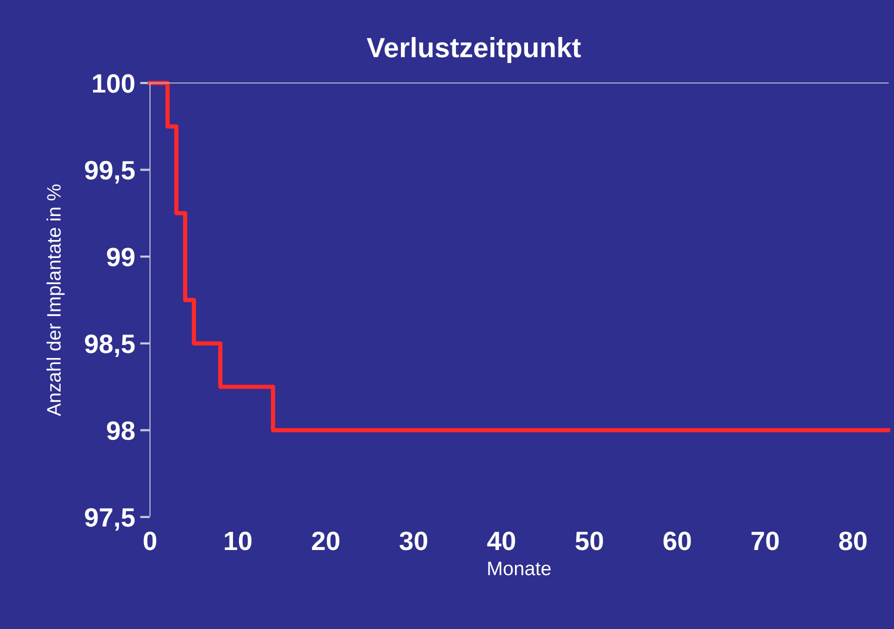 The image size is (894, 629). I want to click on x-tick-label: 10, so click(238, 541).